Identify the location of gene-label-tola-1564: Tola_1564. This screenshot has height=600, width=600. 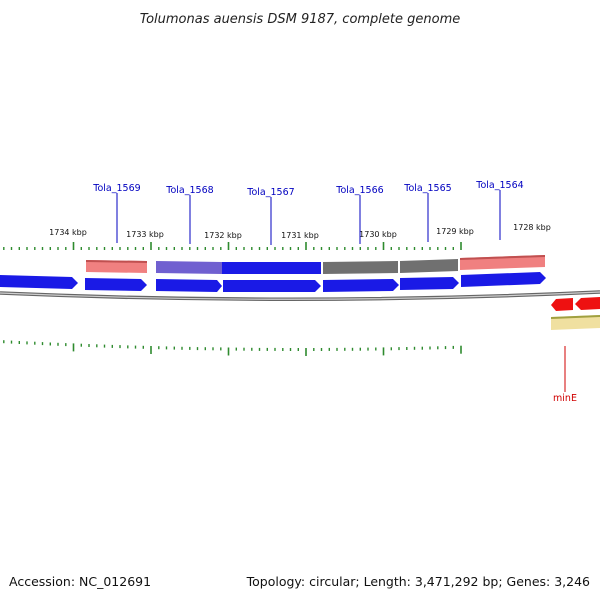
(499, 185).